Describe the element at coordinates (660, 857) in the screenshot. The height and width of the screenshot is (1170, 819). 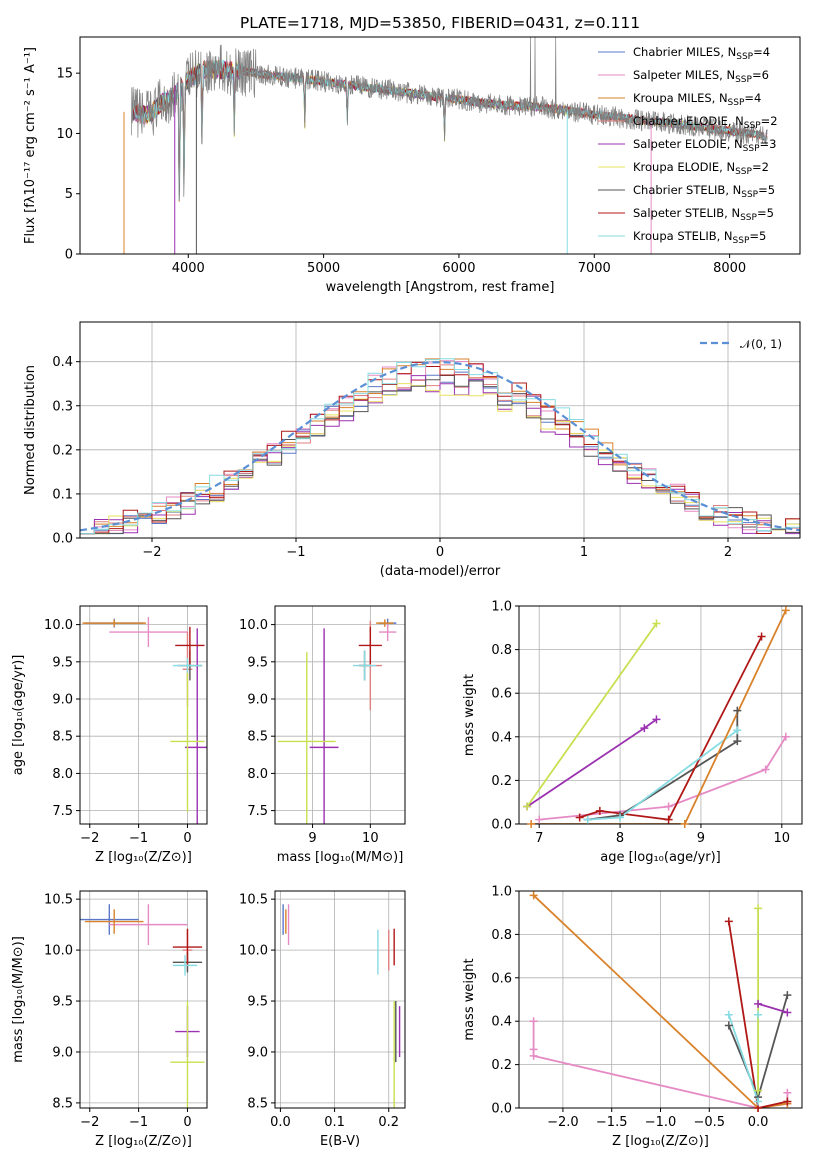
I see `x-axis-label: age [log₁₀(age/yr)]` at that location.